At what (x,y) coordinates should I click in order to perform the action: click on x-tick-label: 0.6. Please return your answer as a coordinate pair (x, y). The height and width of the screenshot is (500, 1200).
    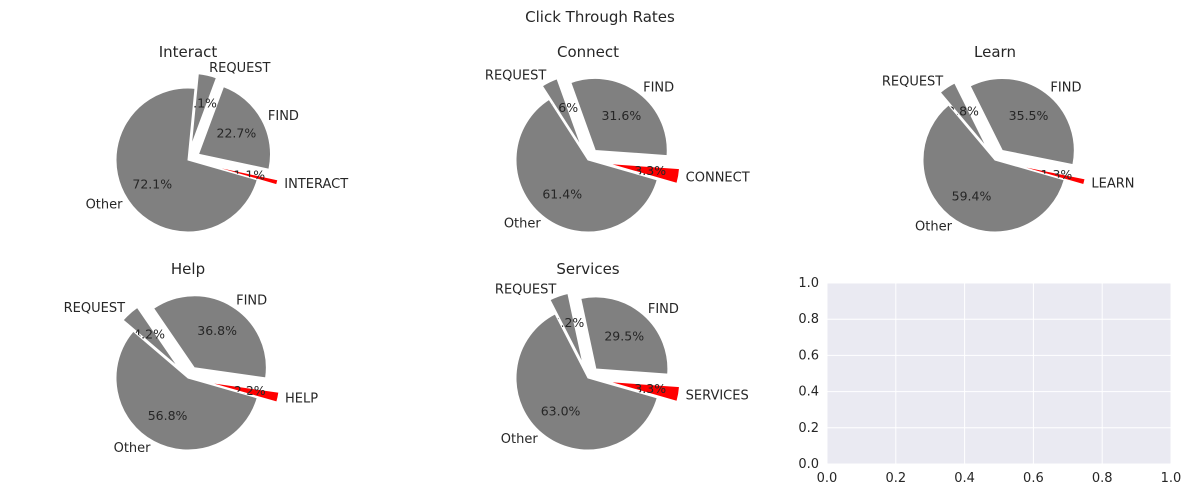
    Looking at the image, I should click on (1033, 478).